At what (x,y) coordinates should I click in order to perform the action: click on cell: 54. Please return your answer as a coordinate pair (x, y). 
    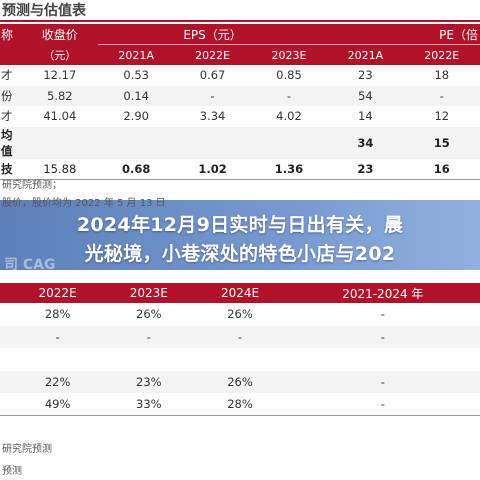
    Looking at the image, I should click on (365, 95).